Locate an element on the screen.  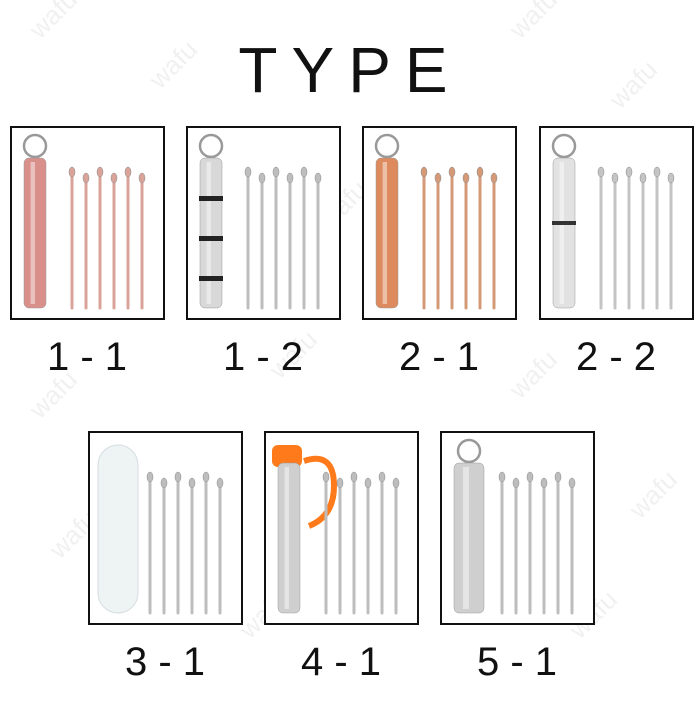
type-label: 3 - 1 is located at coordinates (165, 662).